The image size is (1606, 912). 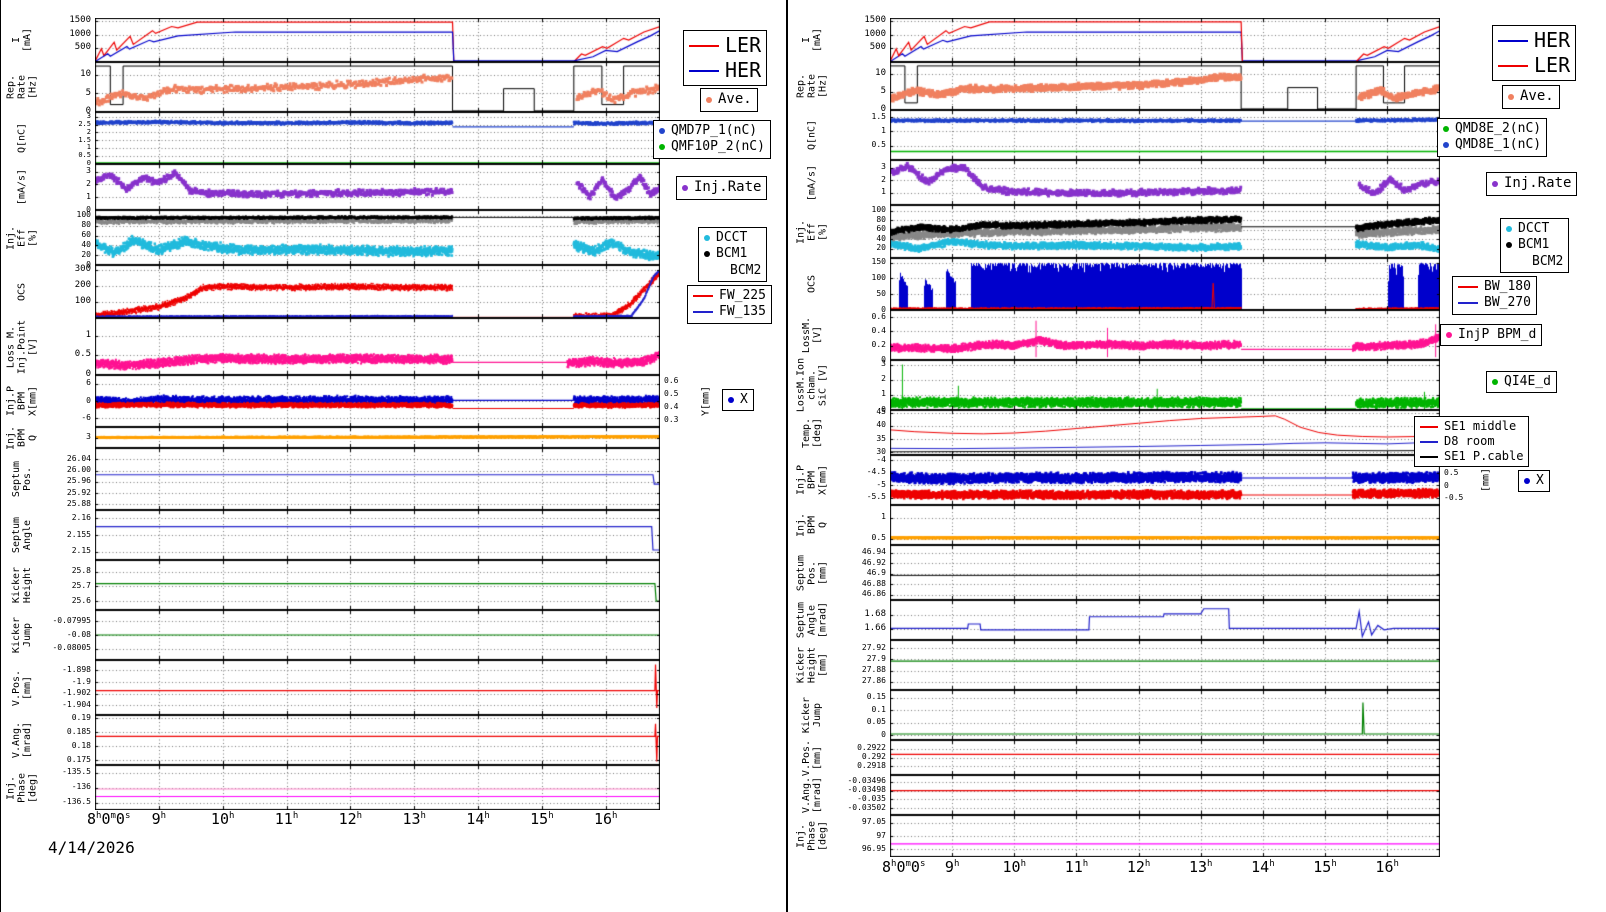 What do you see at coordinates (1469, 441) in the screenshot?
I see `legend-label: D8 room` at bounding box center [1469, 441].